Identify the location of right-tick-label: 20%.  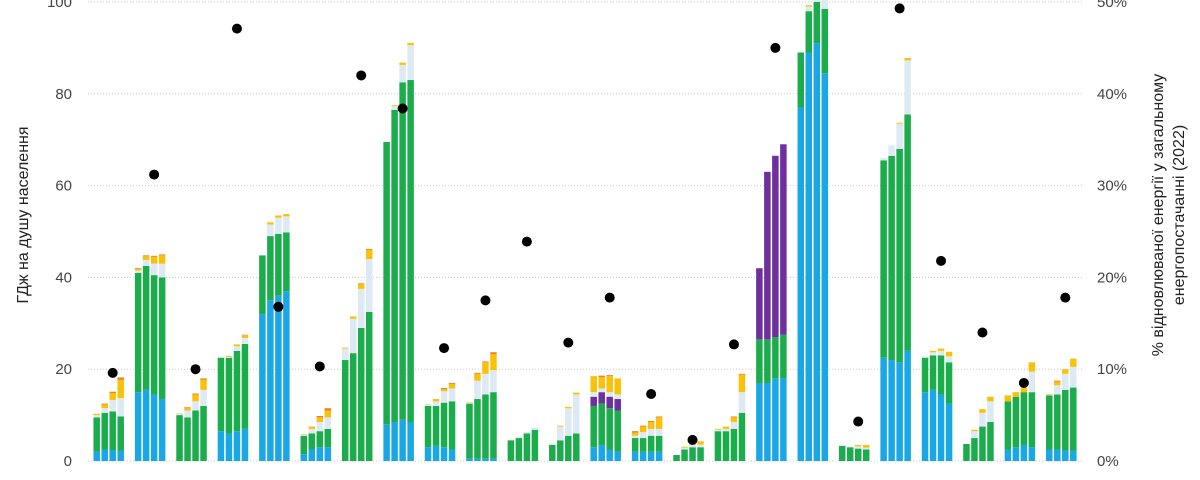
(1112, 277).